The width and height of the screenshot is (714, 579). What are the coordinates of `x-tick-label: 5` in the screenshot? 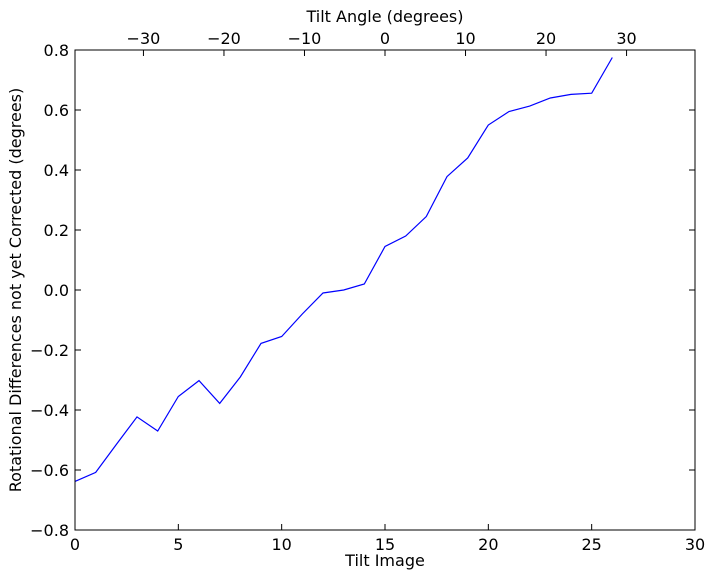 It's located at (178, 544).